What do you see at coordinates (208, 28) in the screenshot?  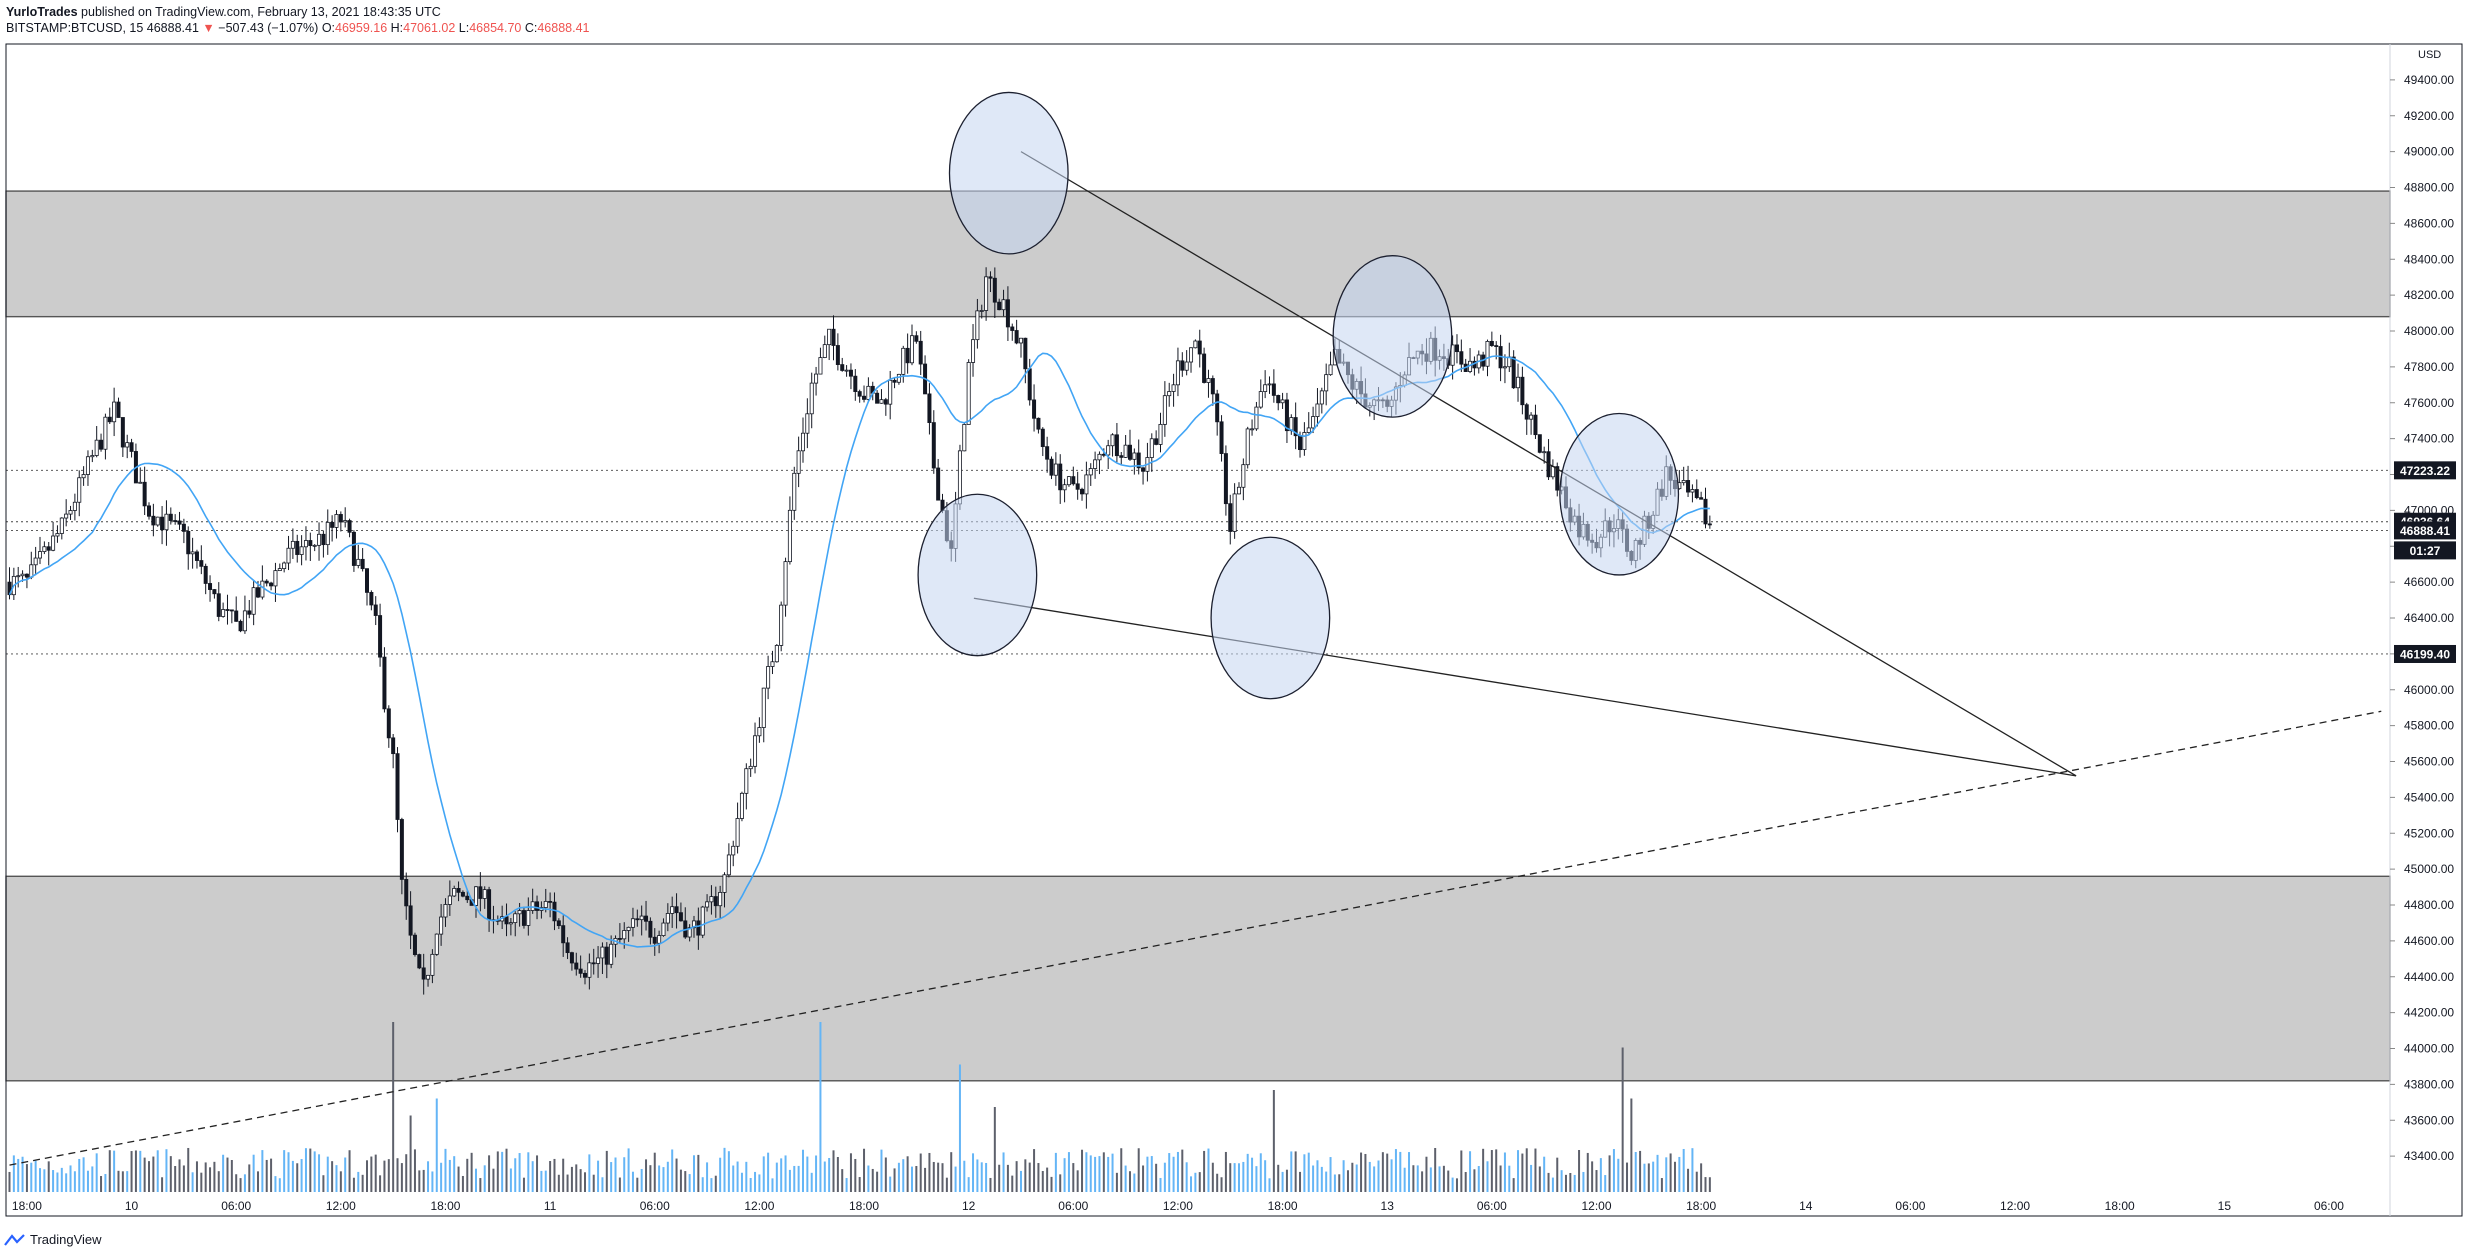 I see `down-arrow-icon: ▼` at bounding box center [208, 28].